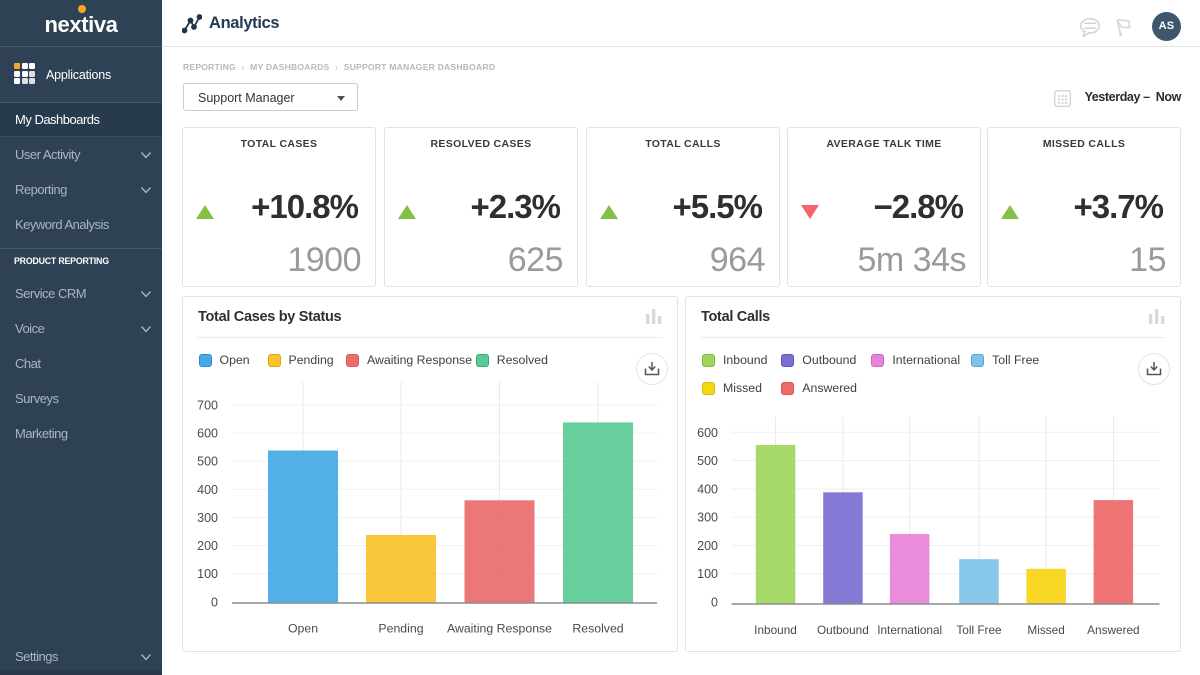 Image resolution: width=1200 pixels, height=675 pixels. What do you see at coordinates (843, 630) in the screenshot?
I see `svg-text: Outbound` at bounding box center [843, 630].